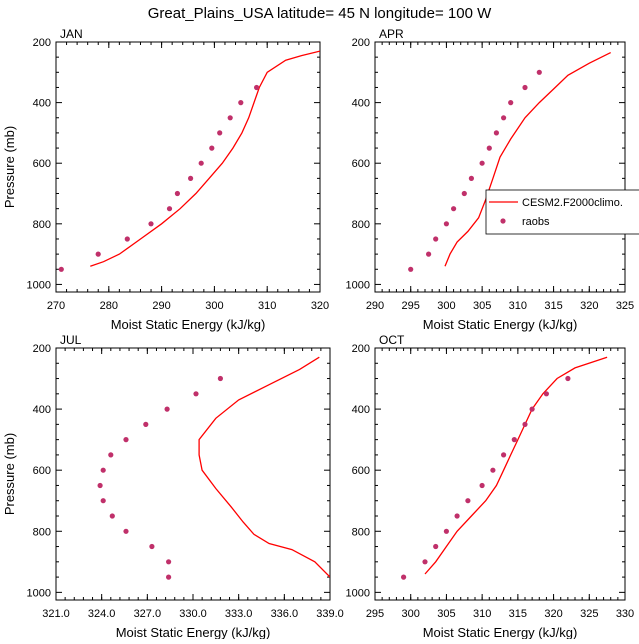 This screenshot has width=639, height=644. Describe the element at coordinates (71, 340) in the screenshot. I see `panel-label: JUL` at that location.